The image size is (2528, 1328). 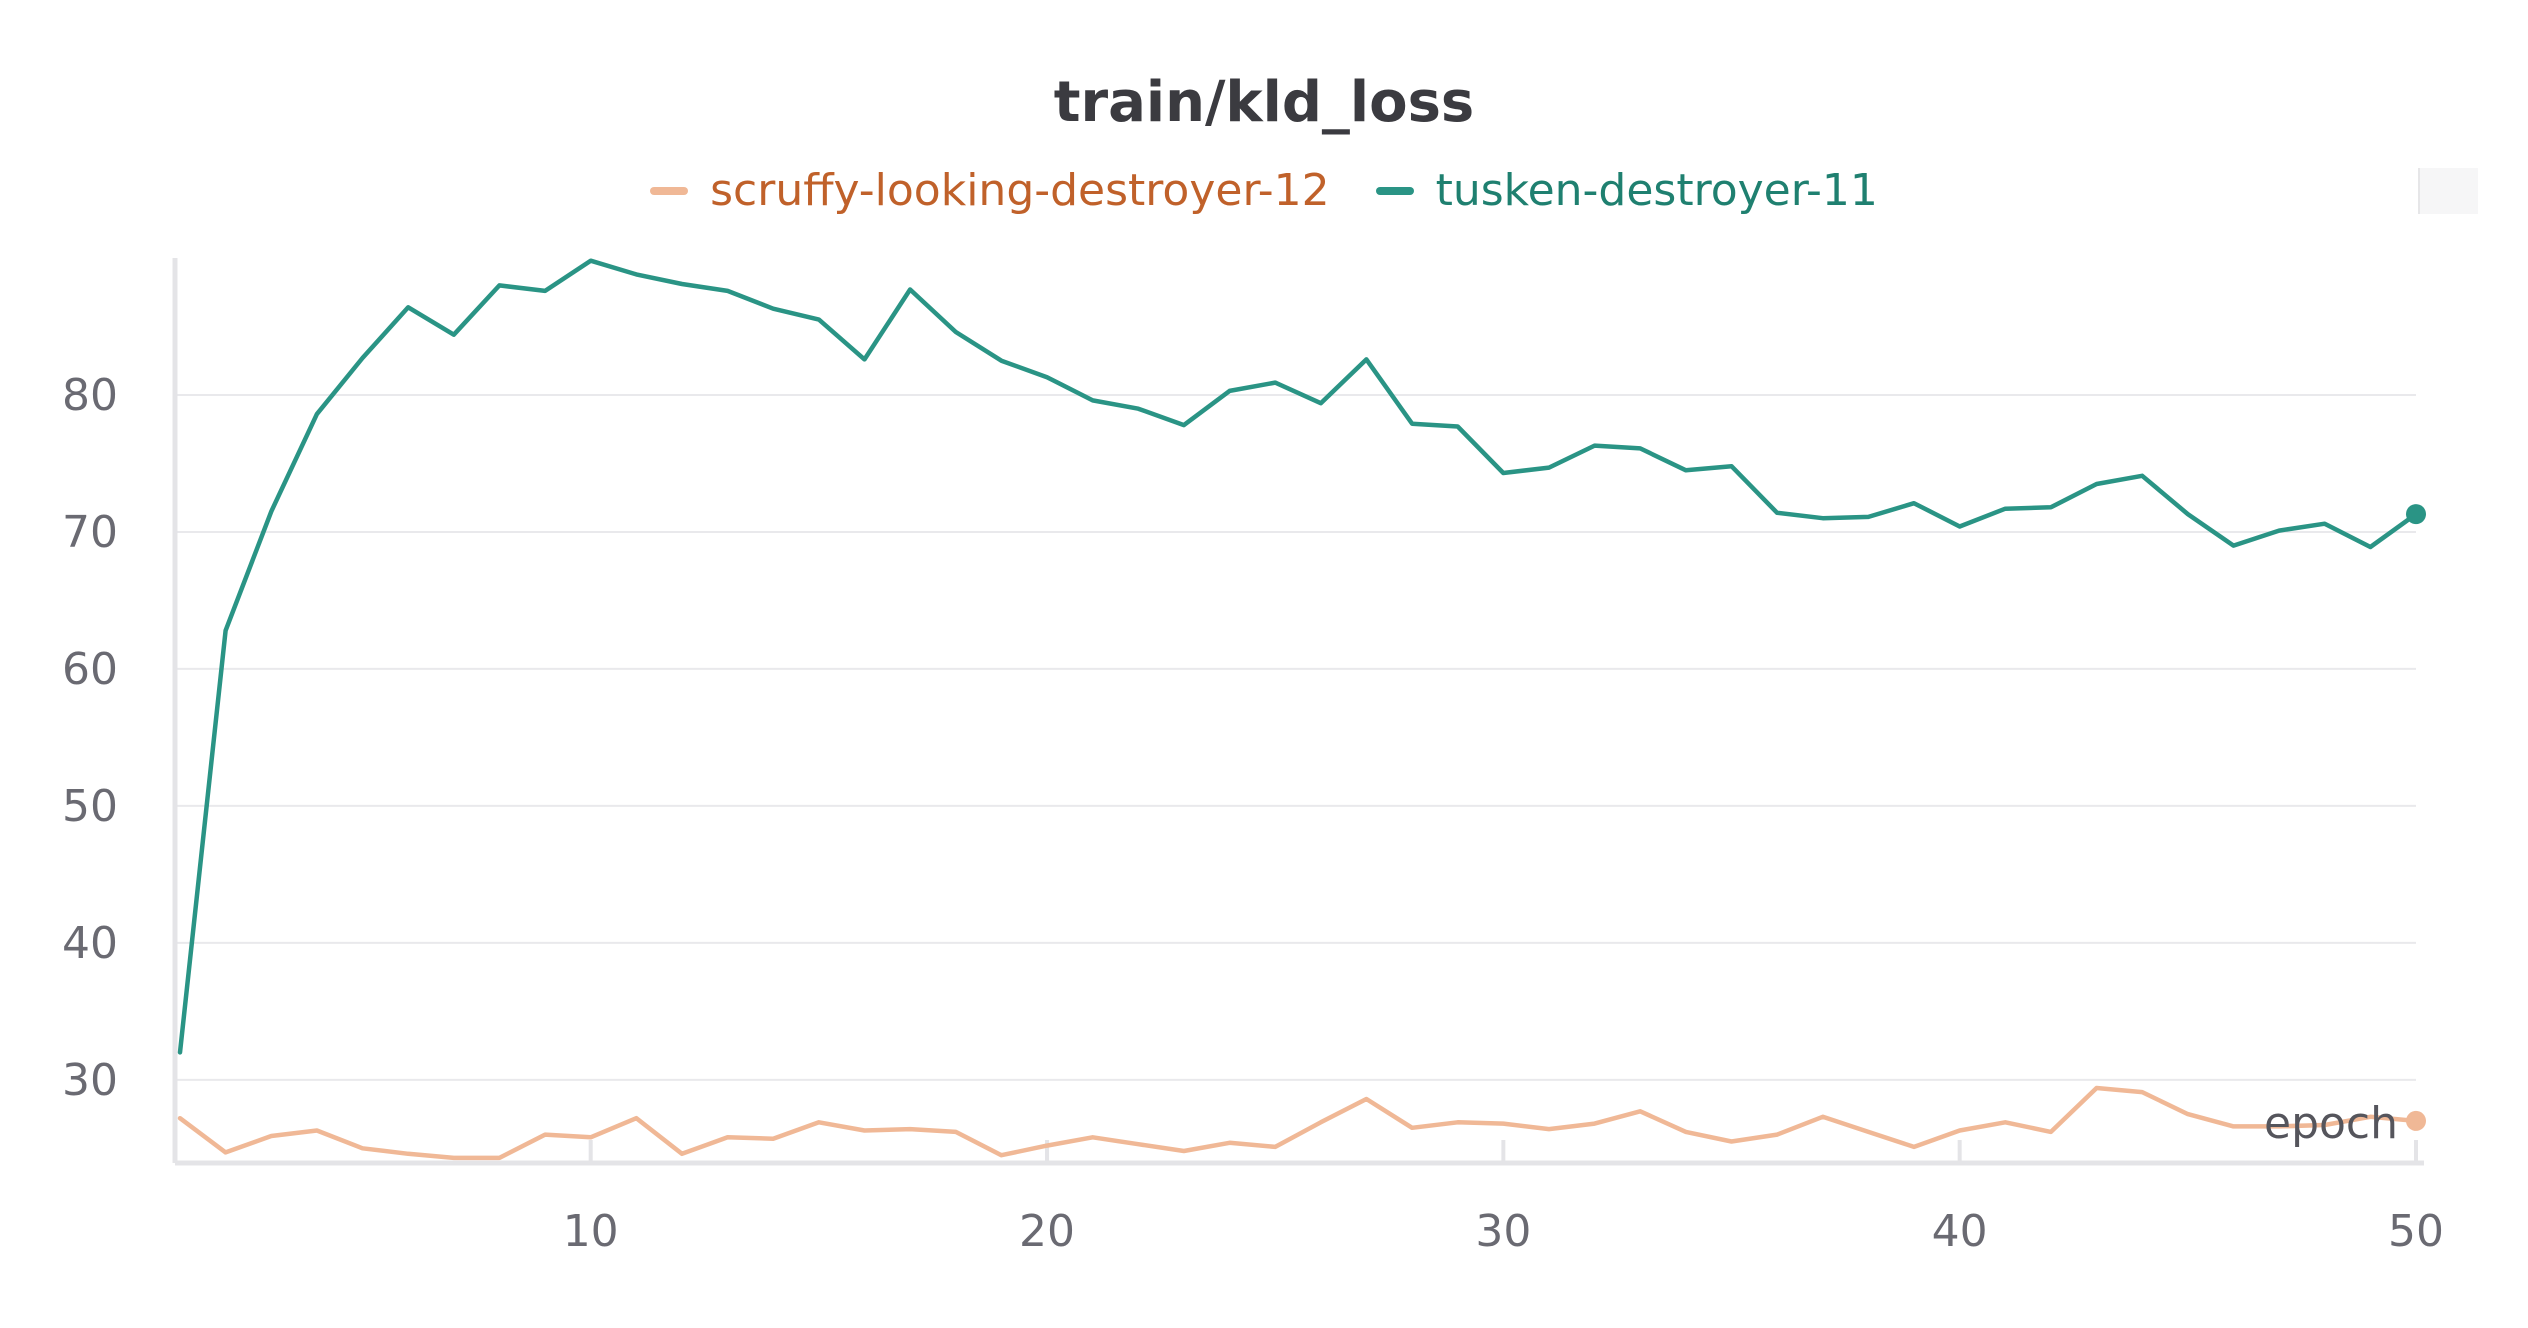 I want to click on x-tick-label-50: 50, so click(x=2416, y=1231).